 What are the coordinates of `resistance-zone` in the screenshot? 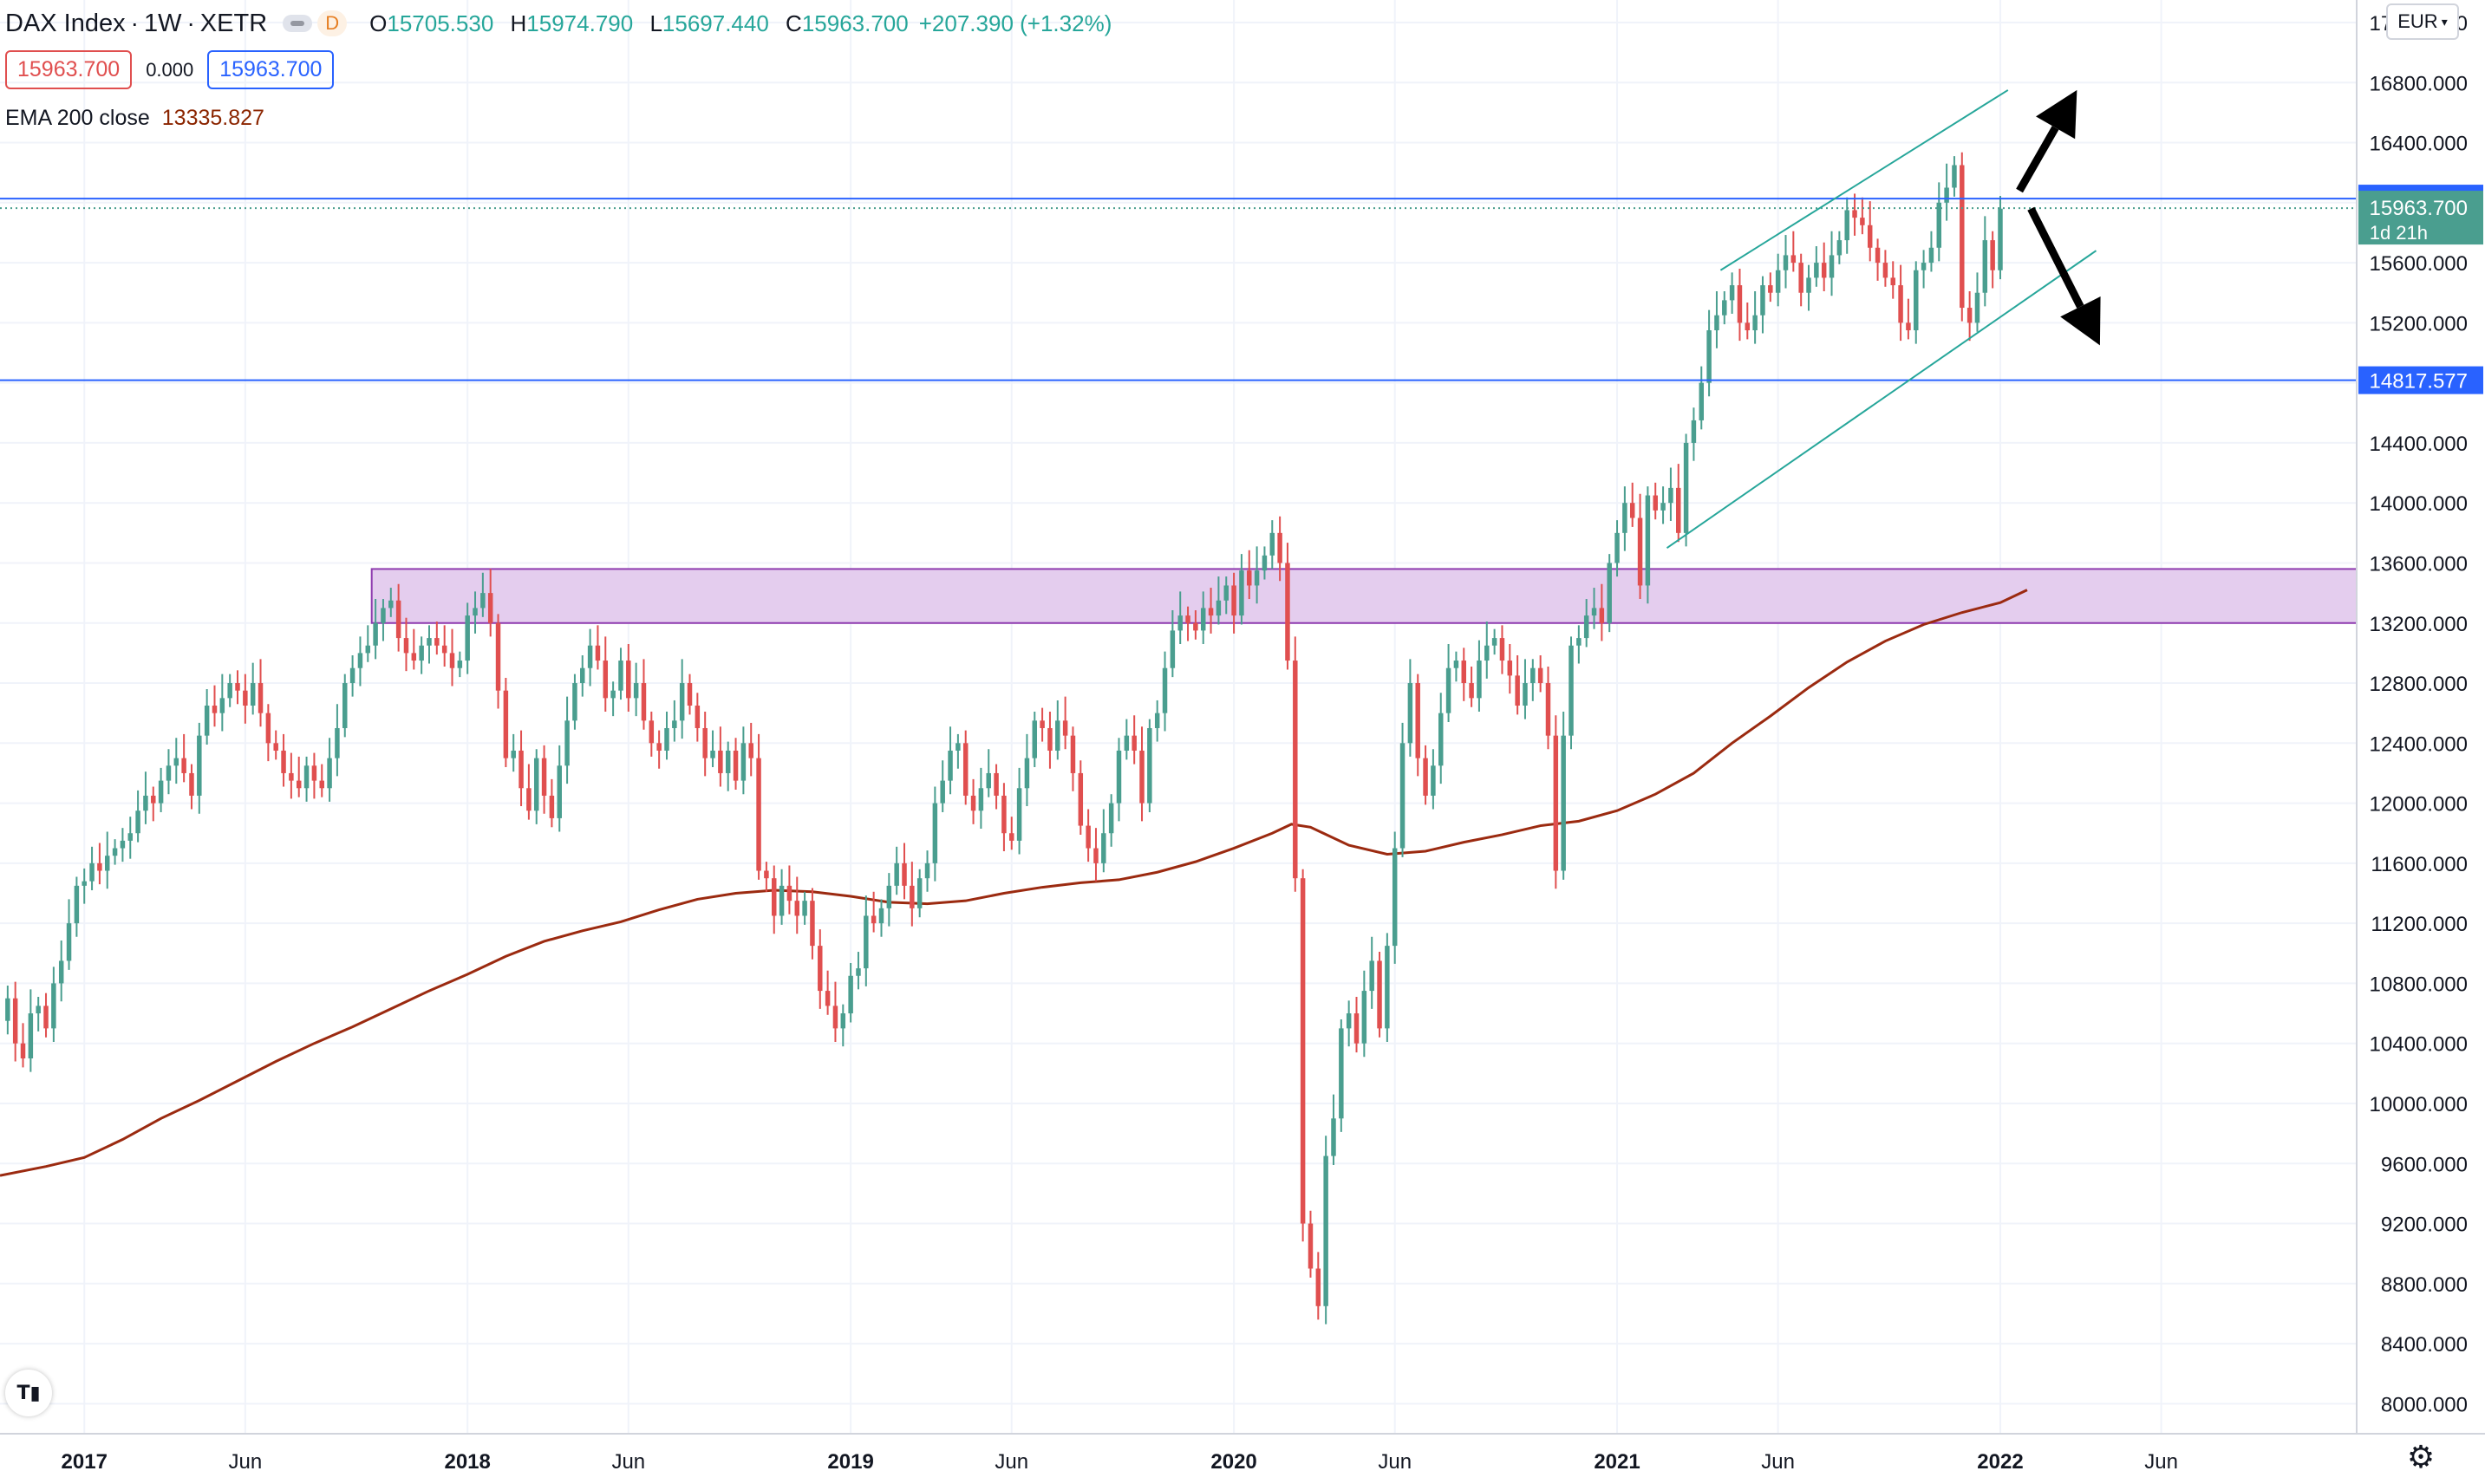 It's located at (1364, 596).